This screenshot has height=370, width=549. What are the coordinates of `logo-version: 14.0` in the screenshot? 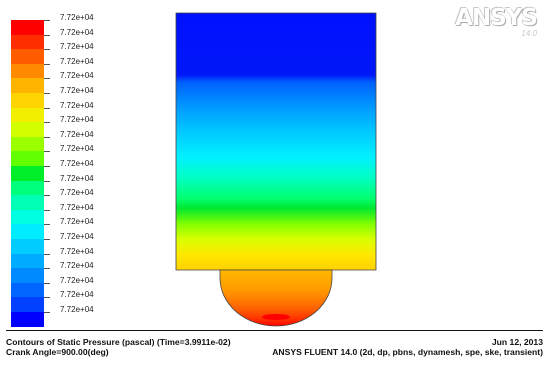 It's located at (529, 33).